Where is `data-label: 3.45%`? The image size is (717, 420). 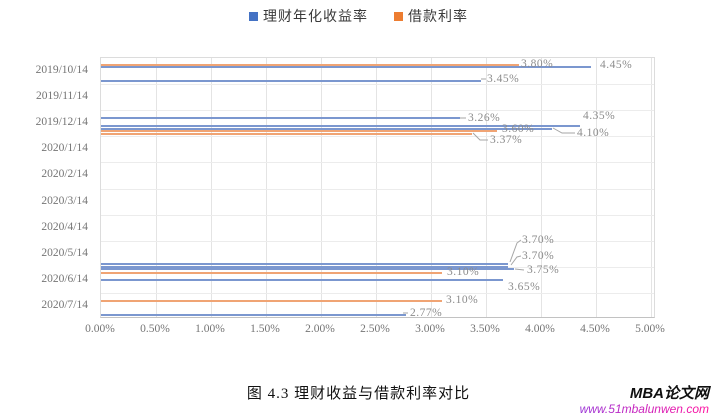
data-label: 3.45% is located at coordinates (503, 79).